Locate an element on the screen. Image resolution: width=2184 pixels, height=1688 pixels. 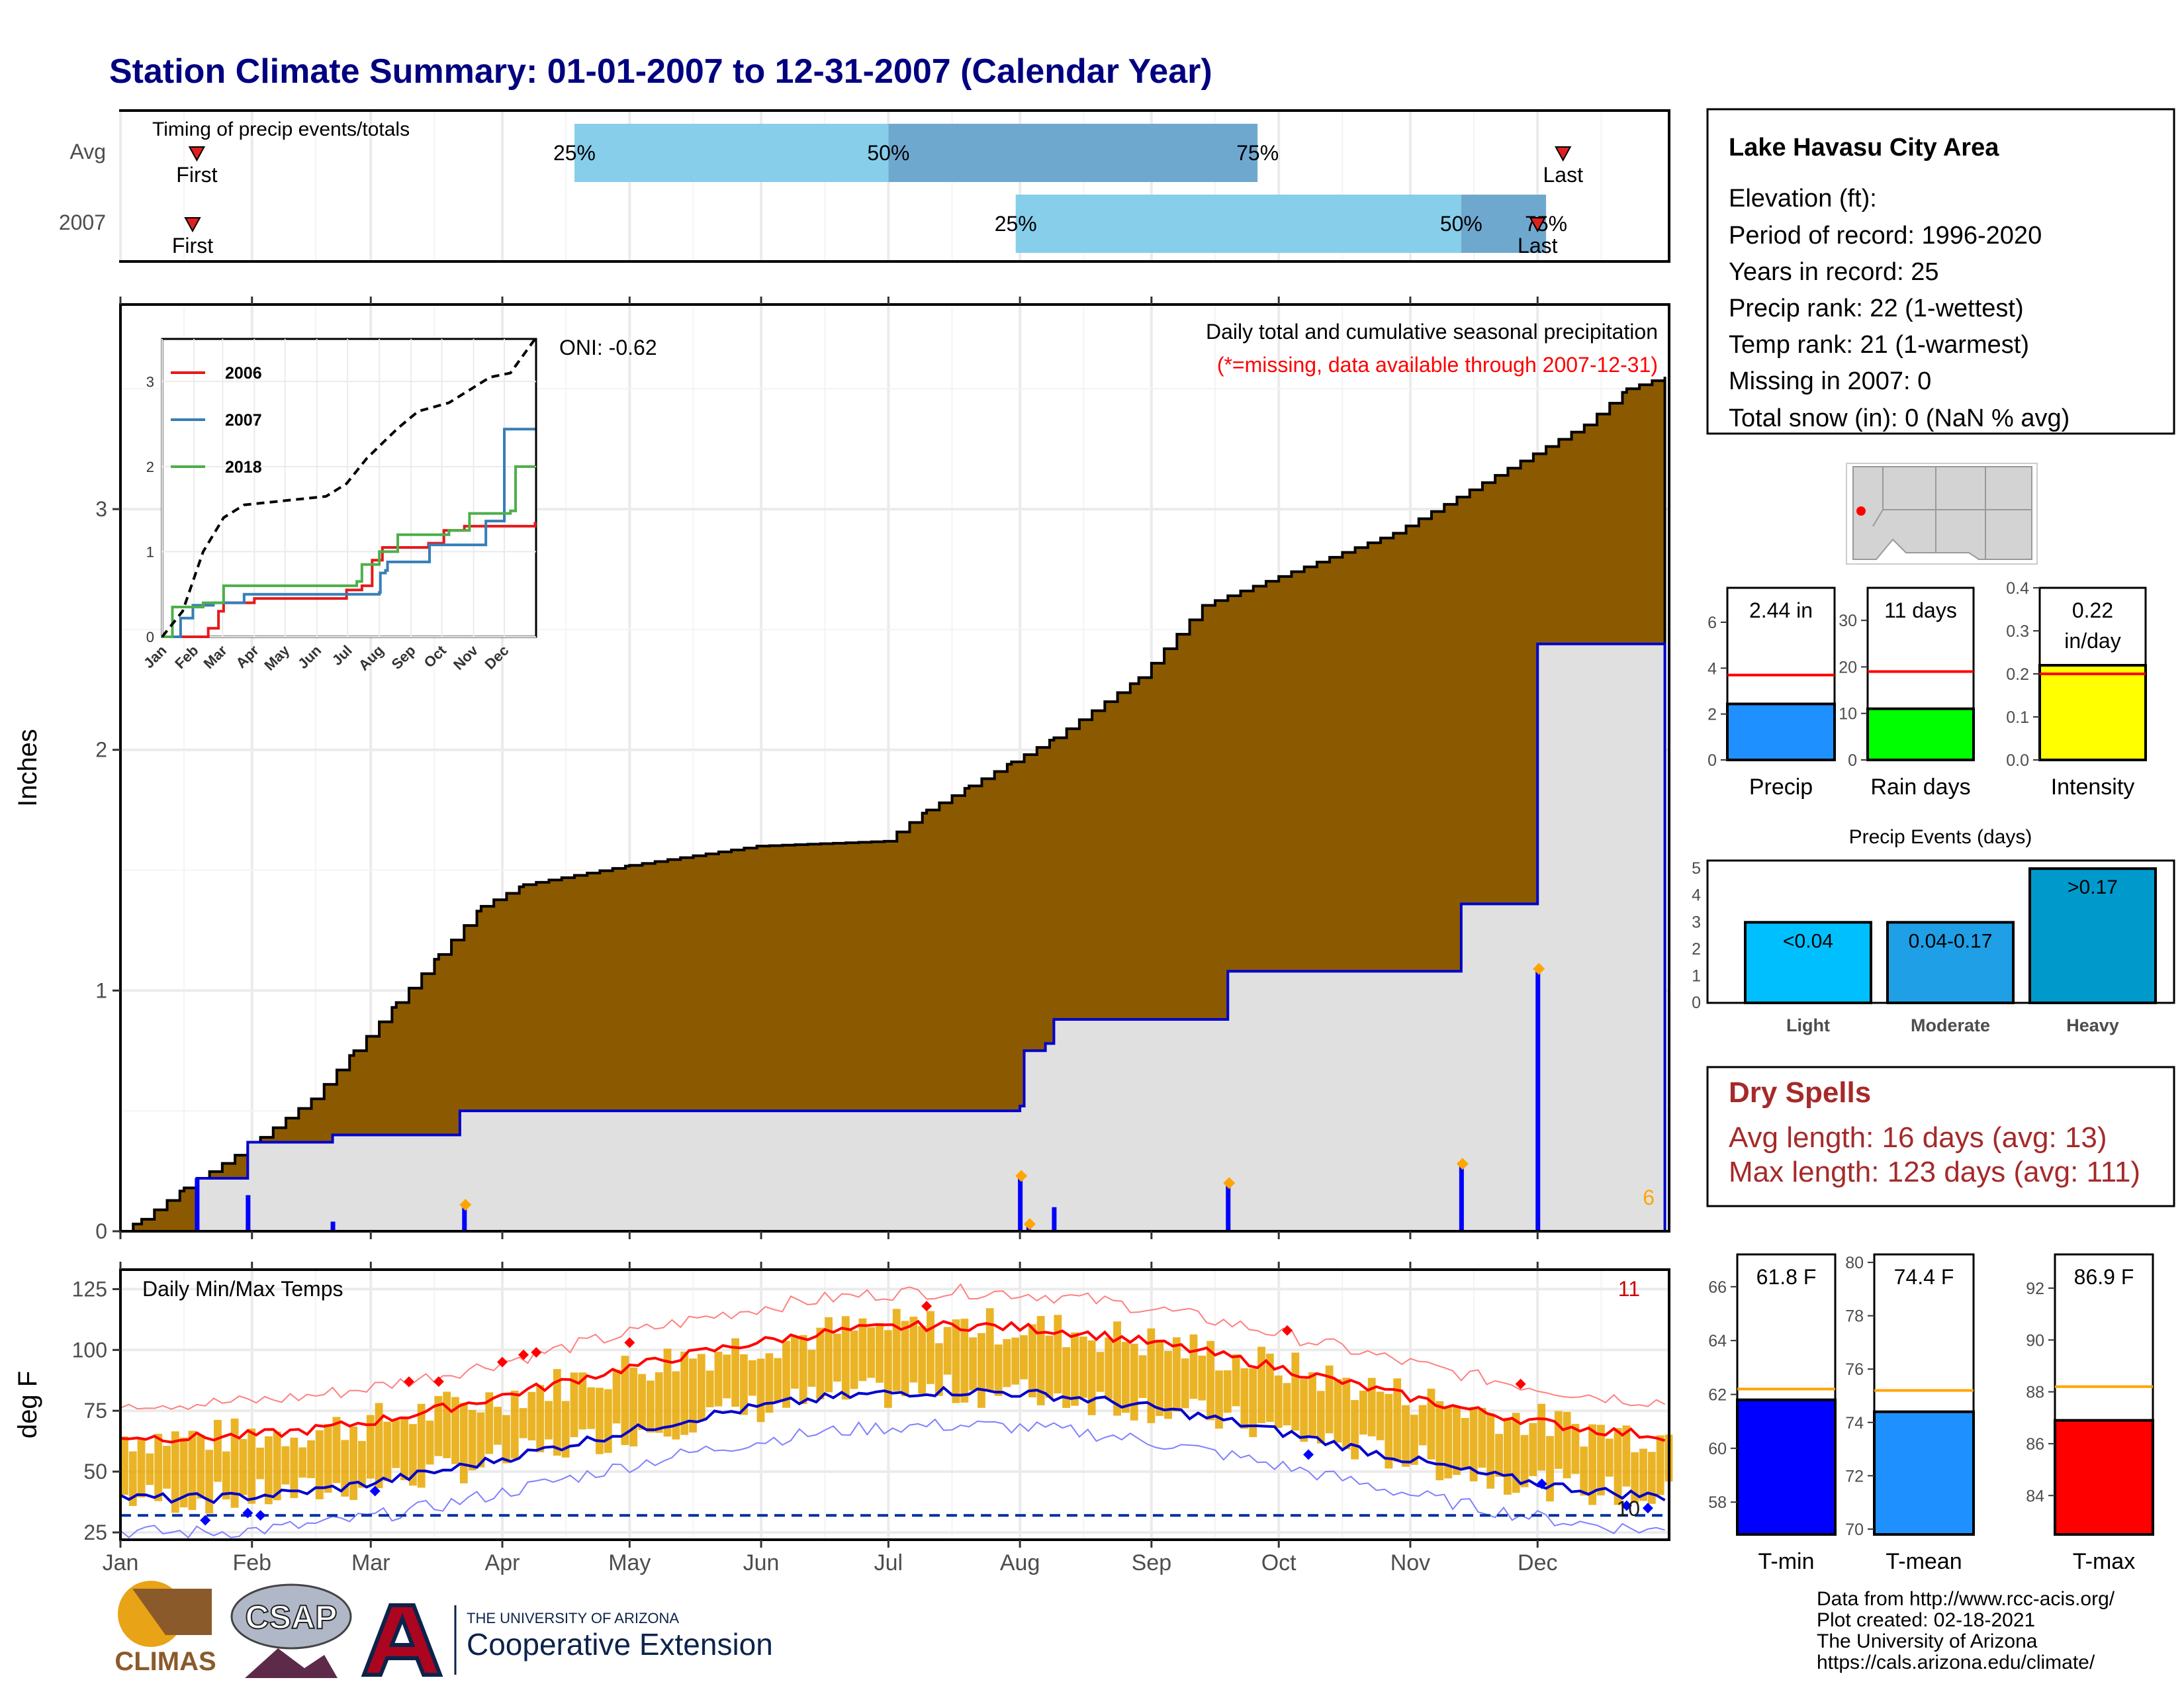
timing-first-label-0: First is located at coordinates (197, 175).